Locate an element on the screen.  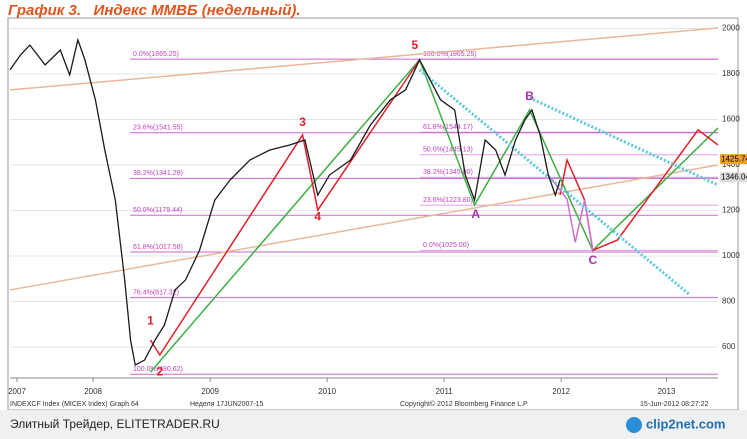
x-tick-label: 2011 is located at coordinates (445, 391).